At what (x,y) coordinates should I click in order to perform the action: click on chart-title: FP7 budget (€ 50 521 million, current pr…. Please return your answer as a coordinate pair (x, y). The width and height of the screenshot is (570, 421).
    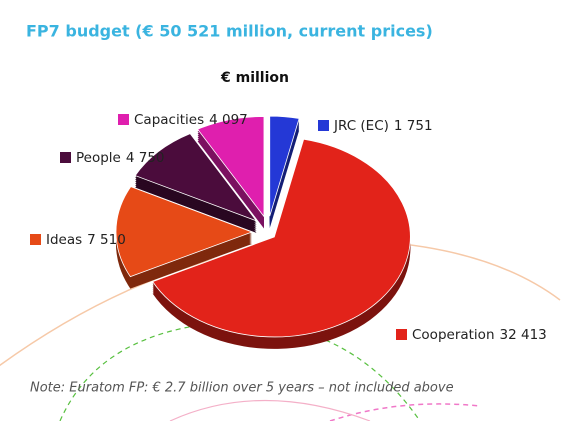
    Looking at the image, I should click on (229, 31).